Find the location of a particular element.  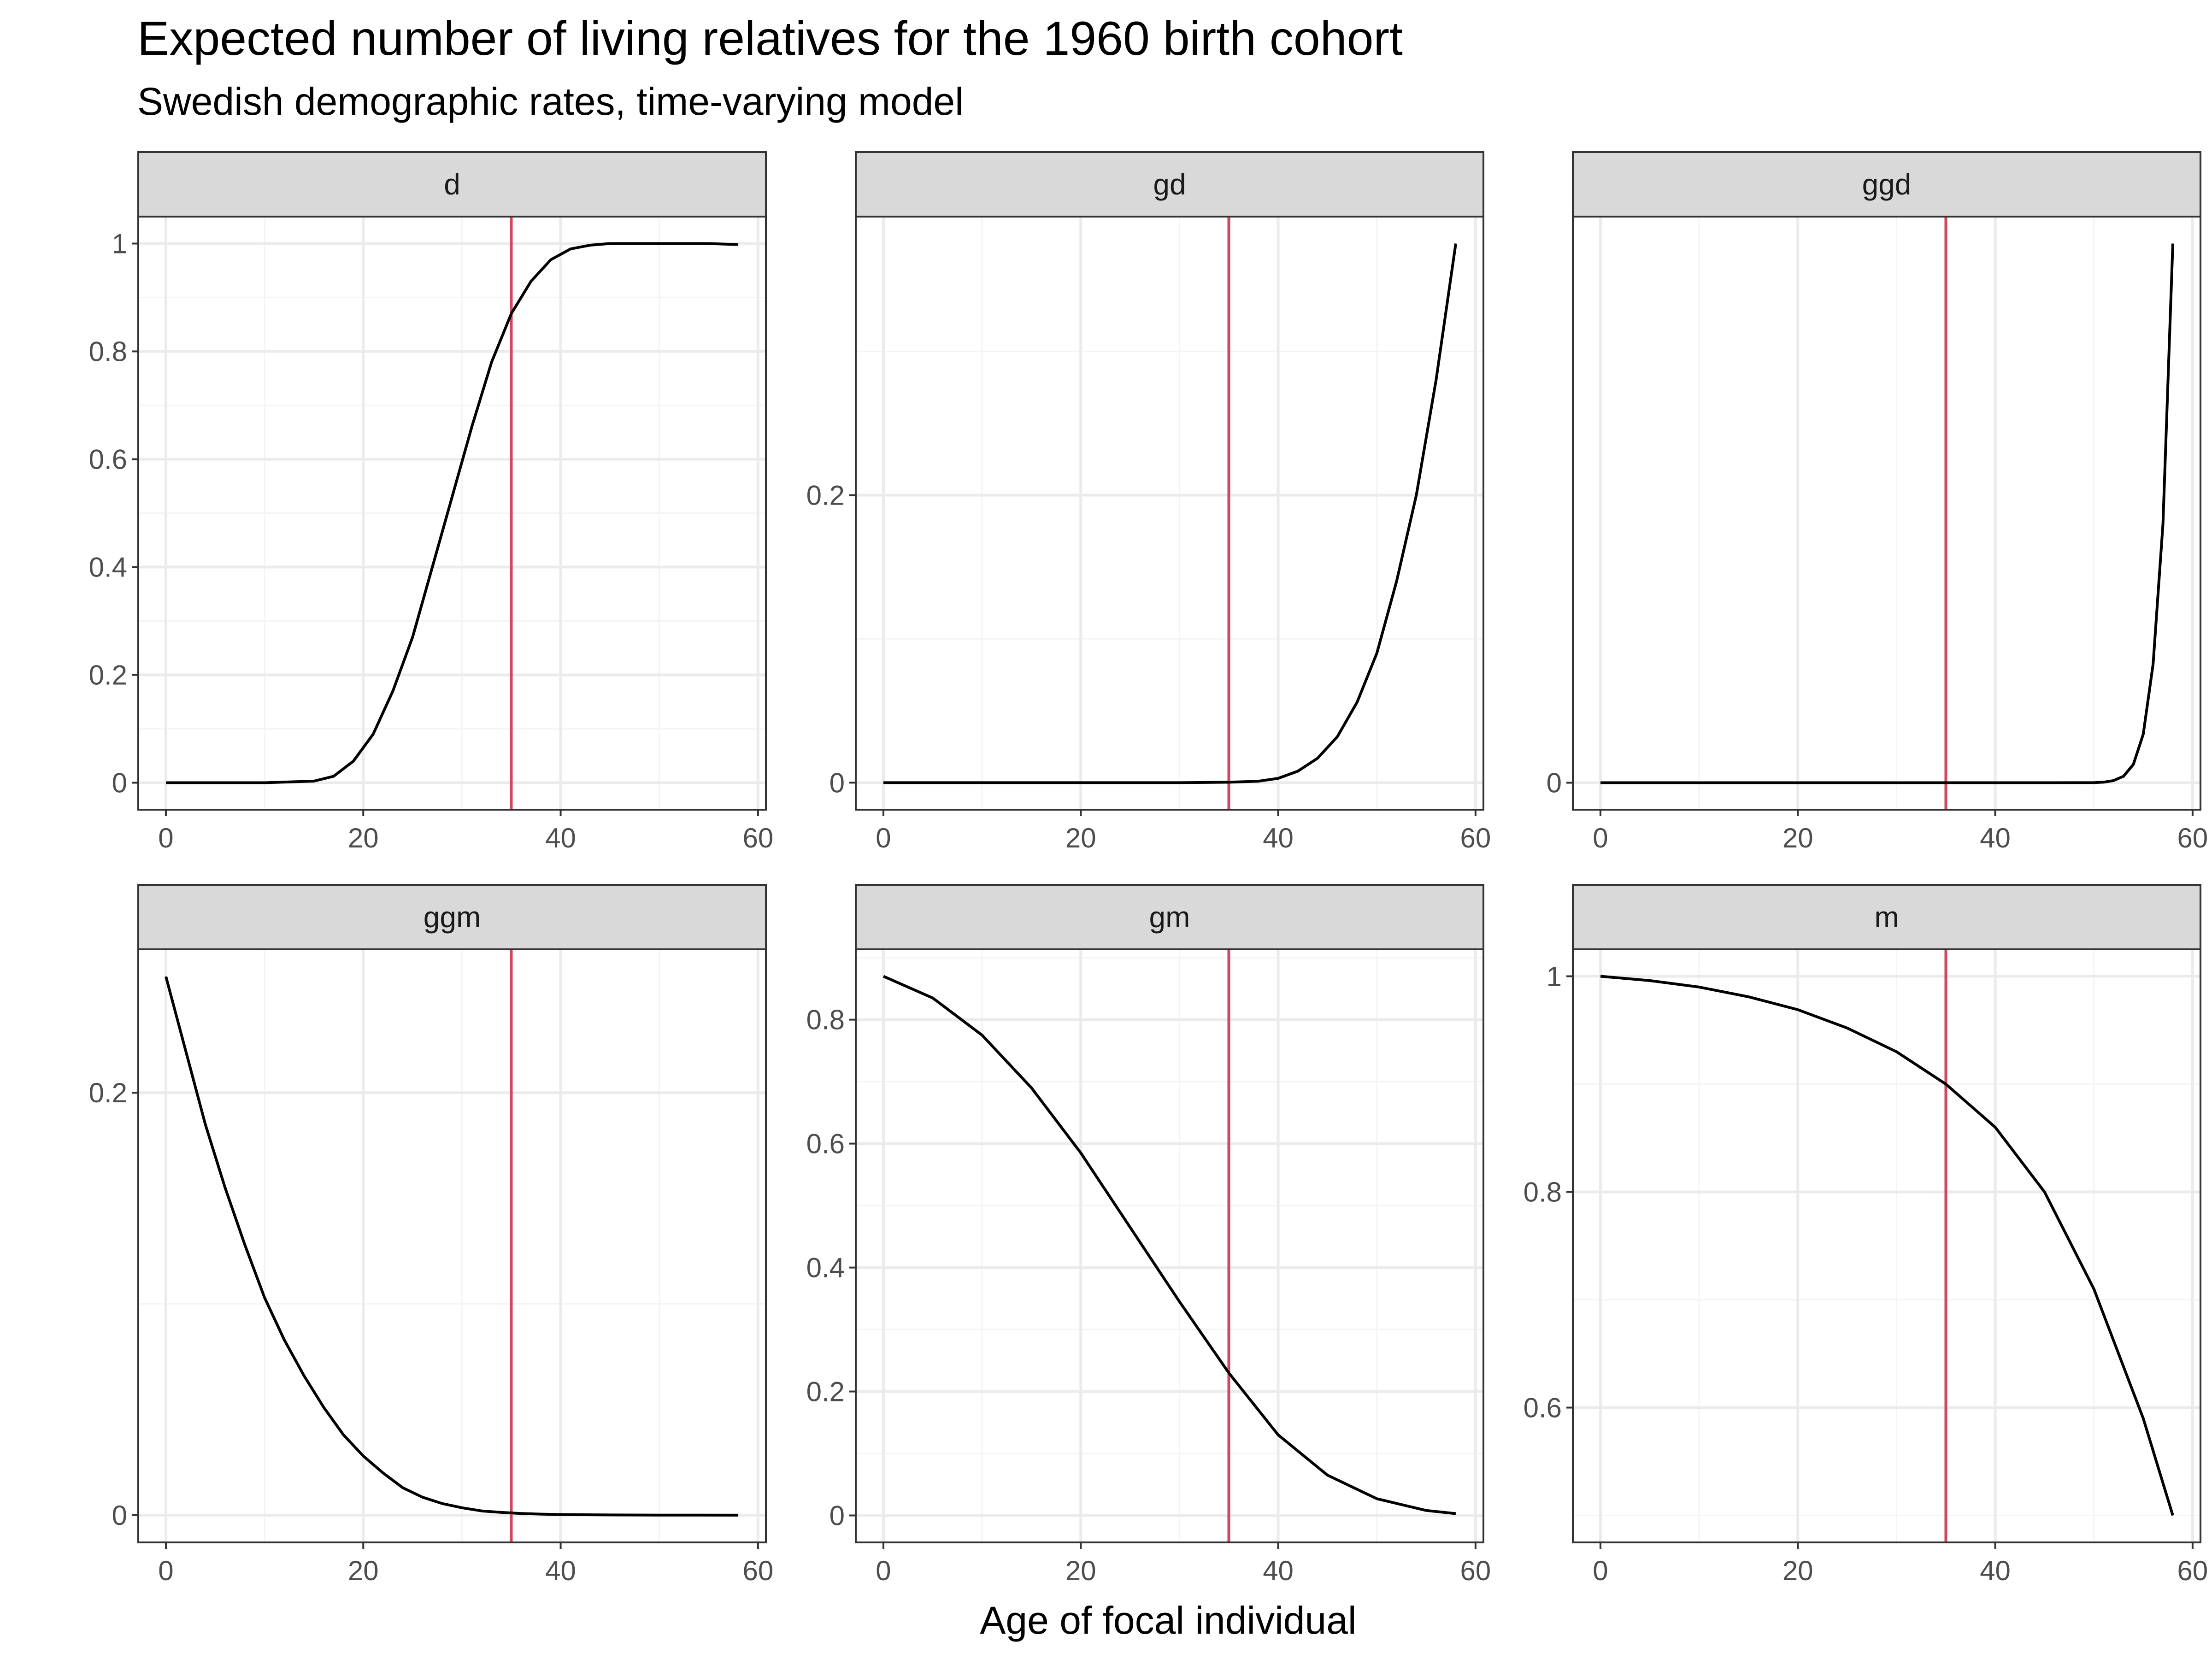

x-axis-label: Age of focal individual is located at coordinates (1168, 1620).